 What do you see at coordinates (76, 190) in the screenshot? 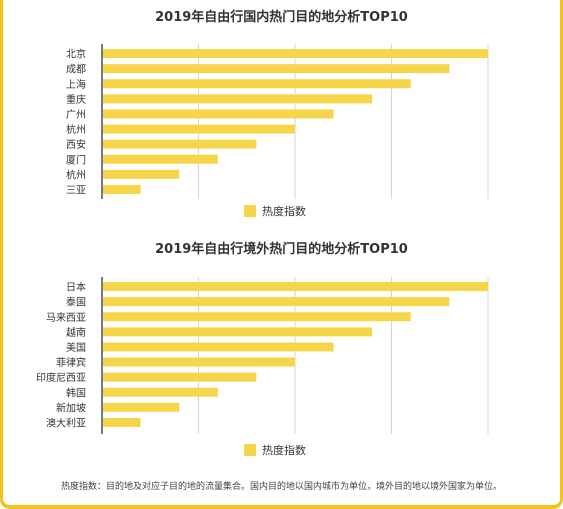
I see `category-label: 三亚` at bounding box center [76, 190].